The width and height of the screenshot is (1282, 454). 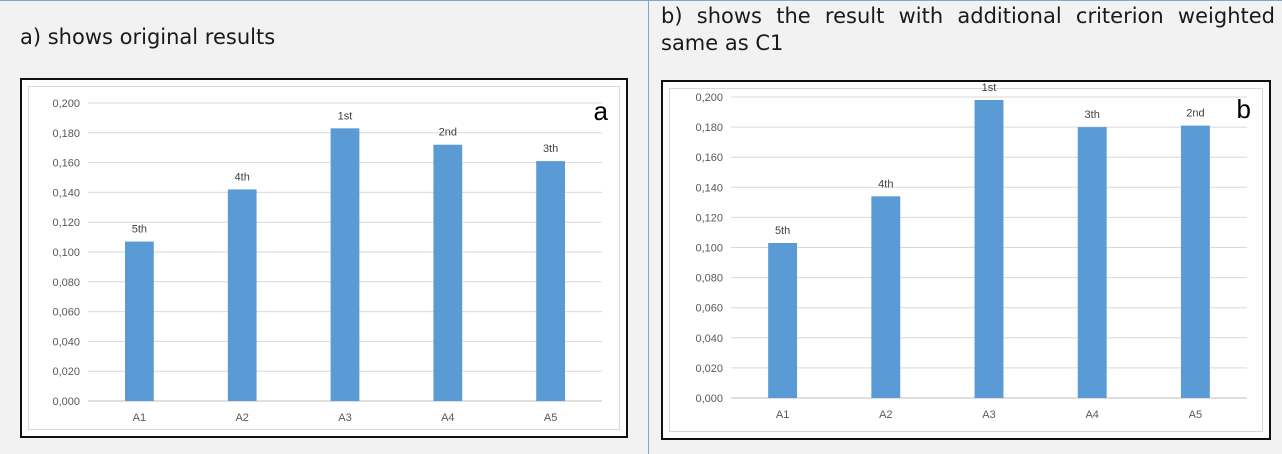 I want to click on chart-a-y-tick-label: 0,160, so click(x=66, y=164).